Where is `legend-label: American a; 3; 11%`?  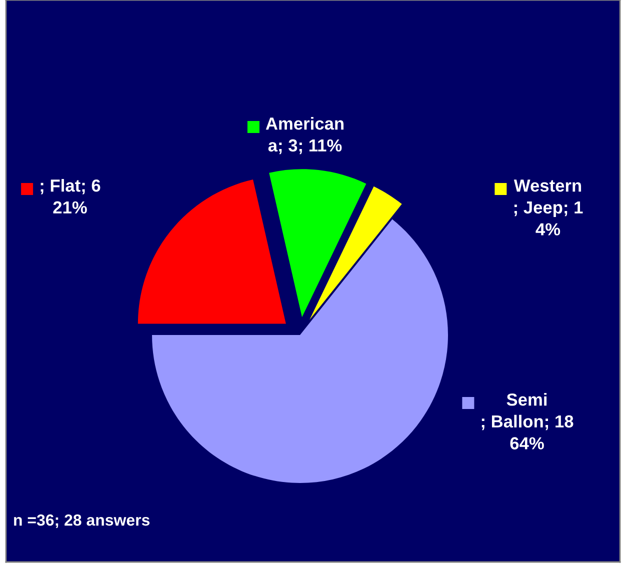 legend-label: American a; 3; 11% is located at coordinates (305, 135).